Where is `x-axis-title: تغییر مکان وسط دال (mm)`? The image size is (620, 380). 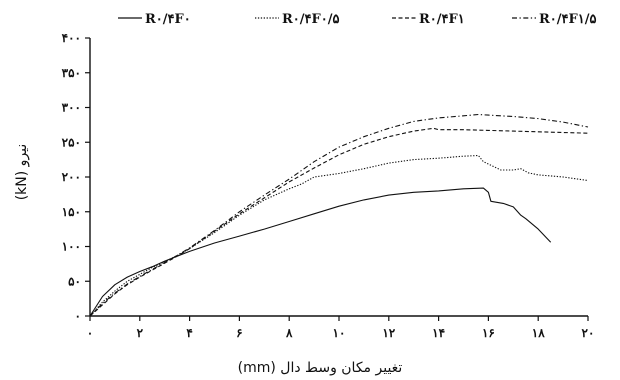 x-axis-title: تغییر مکان وسط دال (mm) is located at coordinates (320, 368).